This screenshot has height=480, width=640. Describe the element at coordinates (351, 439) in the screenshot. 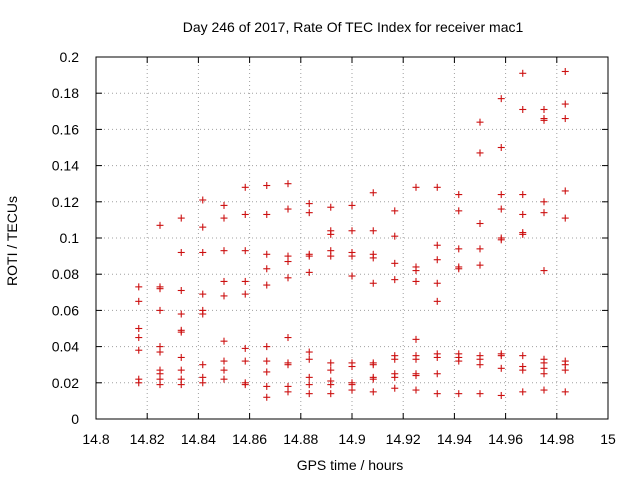

I see `x-tick-label: 14.9` at that location.